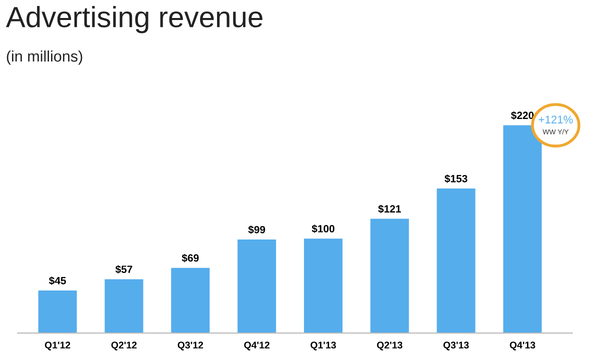  What do you see at coordinates (456, 178) in the screenshot?
I see `data-label: $153` at bounding box center [456, 178].